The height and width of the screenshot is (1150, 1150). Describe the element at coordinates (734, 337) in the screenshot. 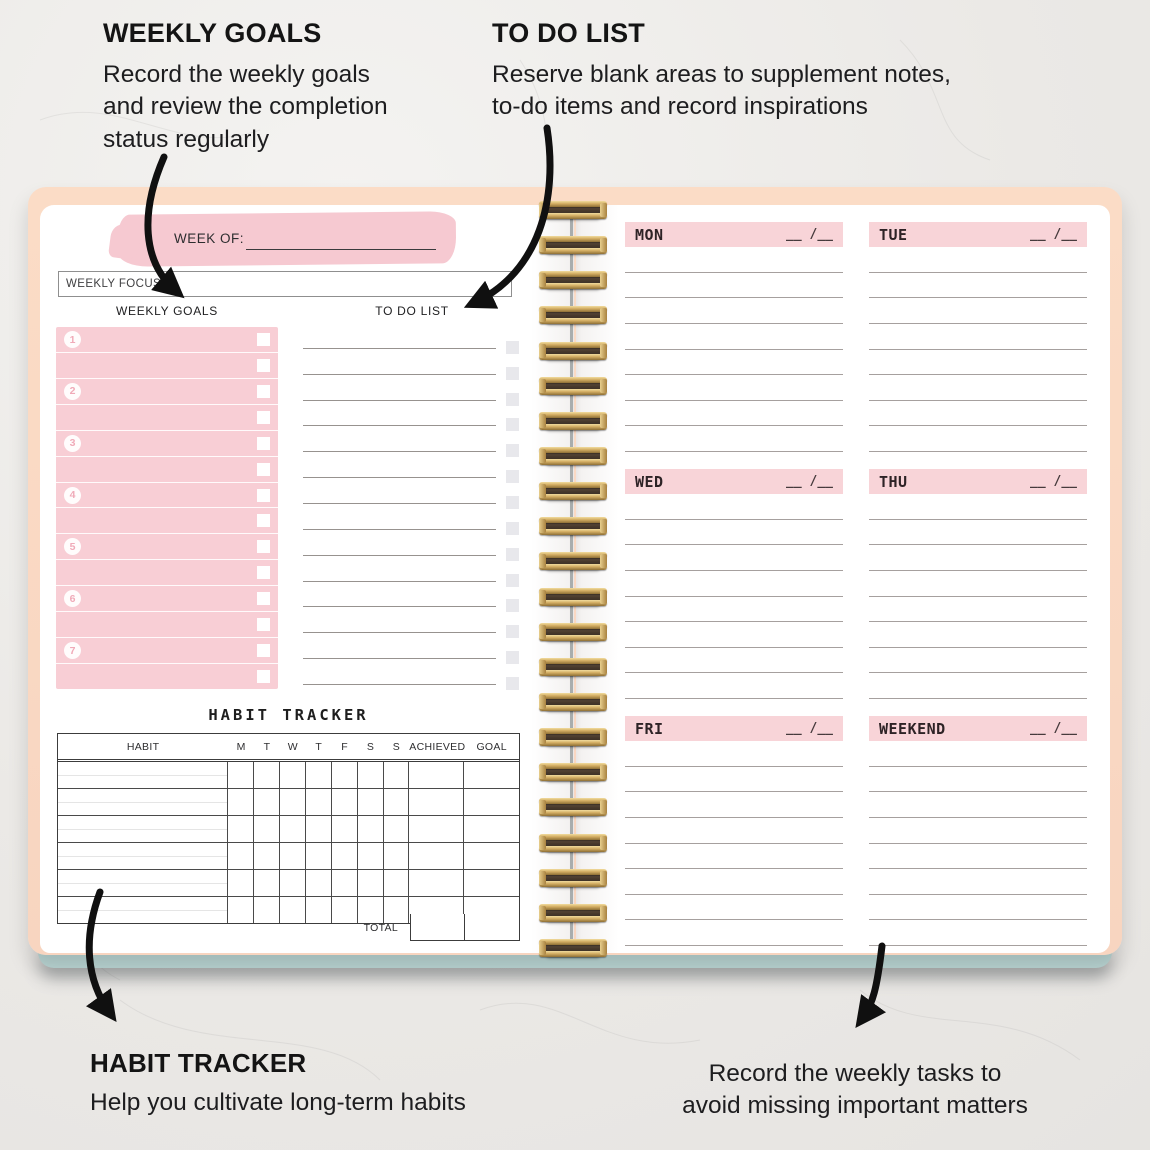

I see `day-block-mon: MON __ /__` at that location.